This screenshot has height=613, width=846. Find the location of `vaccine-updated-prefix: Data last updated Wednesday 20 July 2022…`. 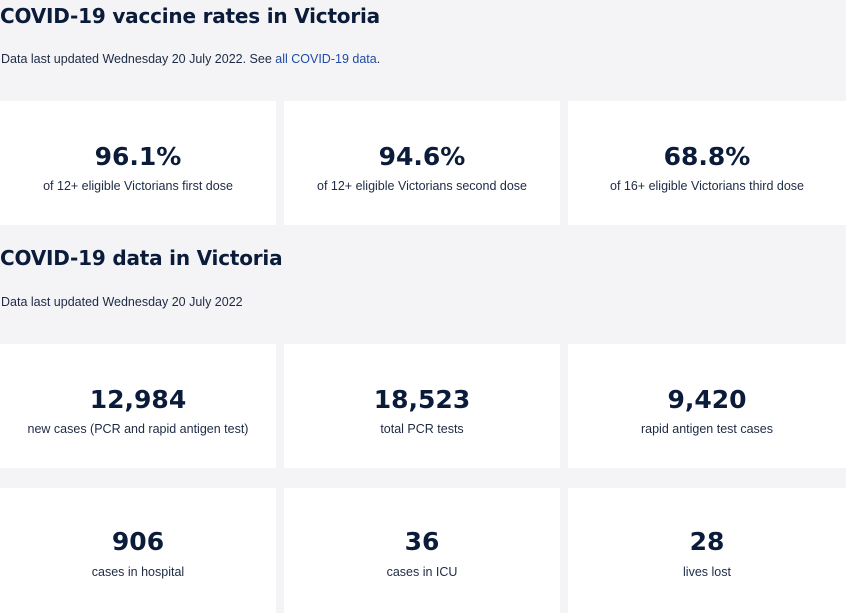

vaccine-updated-prefix: Data last updated Wednesday 20 July 2022… is located at coordinates (138, 59).